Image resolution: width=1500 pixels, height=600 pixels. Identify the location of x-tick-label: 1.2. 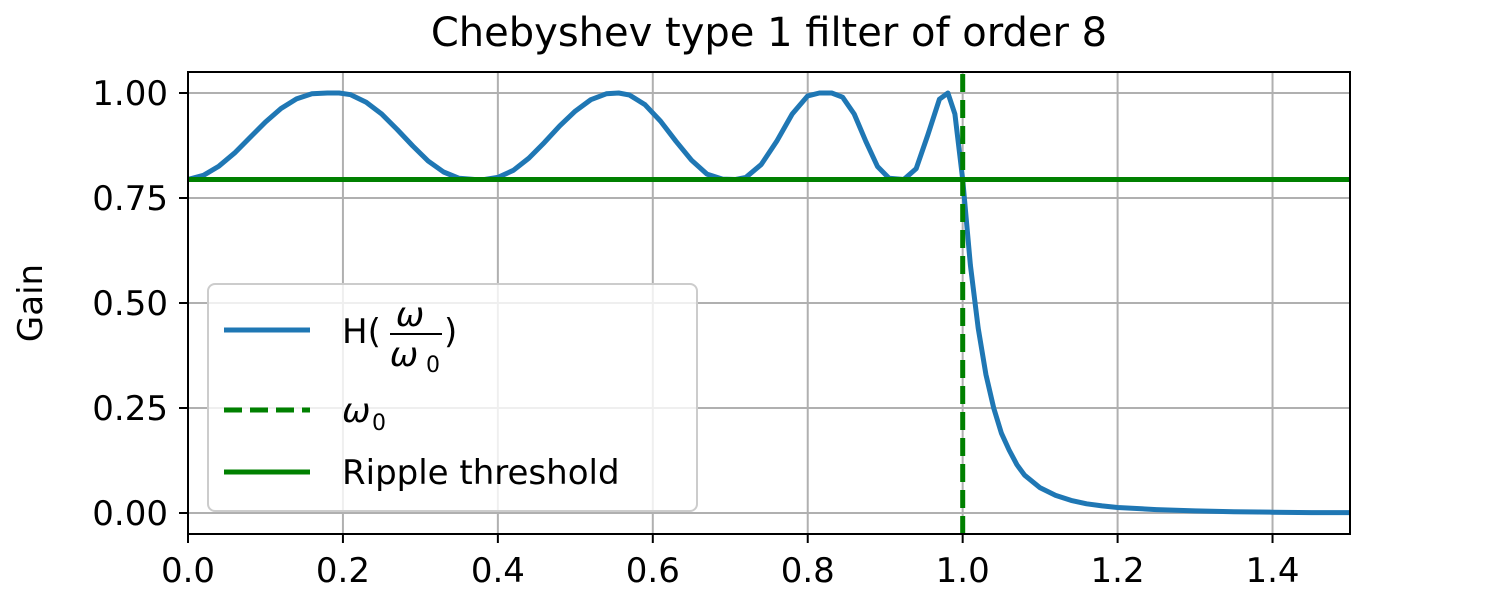
(1118, 571).